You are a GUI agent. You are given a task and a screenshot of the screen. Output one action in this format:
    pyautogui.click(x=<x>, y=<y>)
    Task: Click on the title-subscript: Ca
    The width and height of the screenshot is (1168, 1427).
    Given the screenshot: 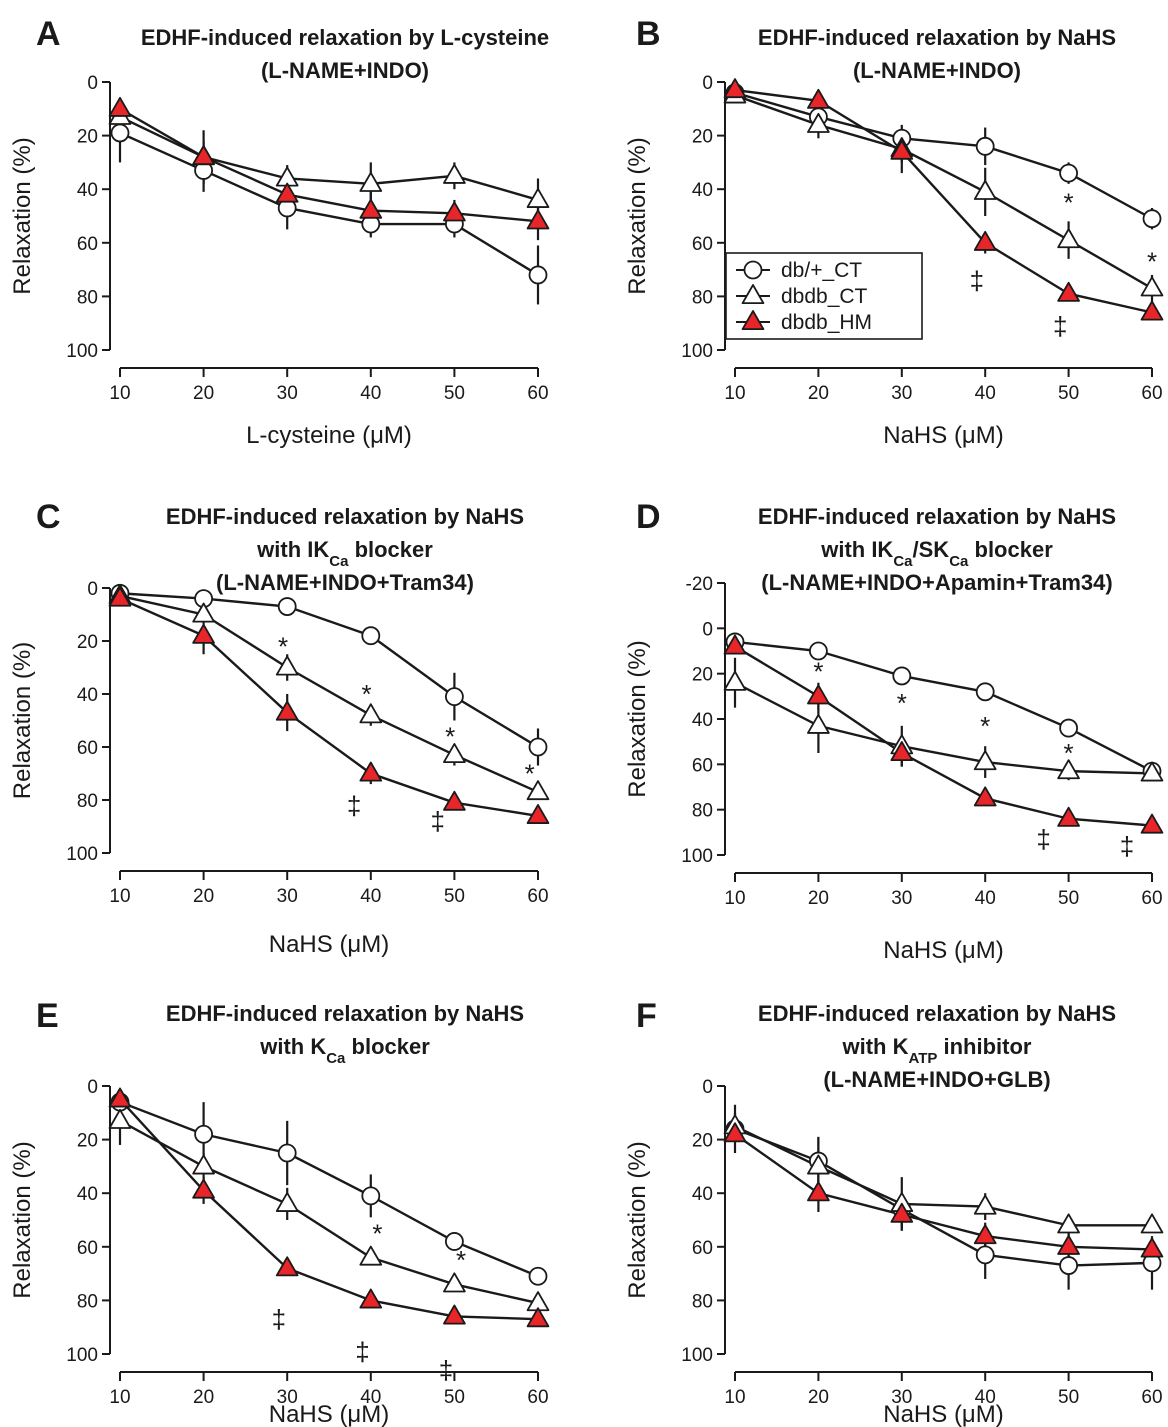 What is the action you would take?
    pyautogui.click(x=903, y=561)
    